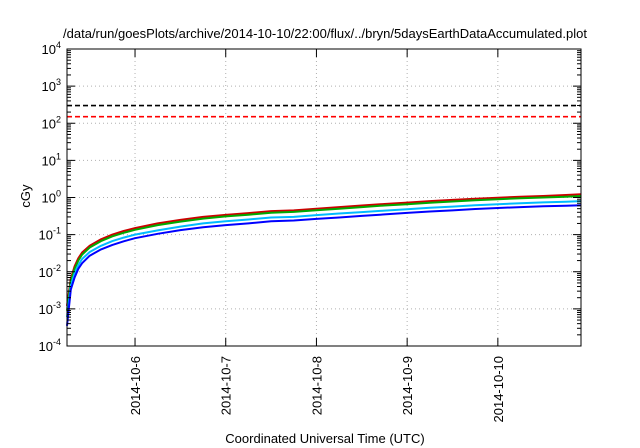 The height and width of the screenshot is (448, 640). I want to click on y-tick-labels: 10⁻⁴ 10⁻³ 10⁻² 10⁻¹ 10⁰ 10¹ 10² 10³ 10⁴, so click(50, 197).